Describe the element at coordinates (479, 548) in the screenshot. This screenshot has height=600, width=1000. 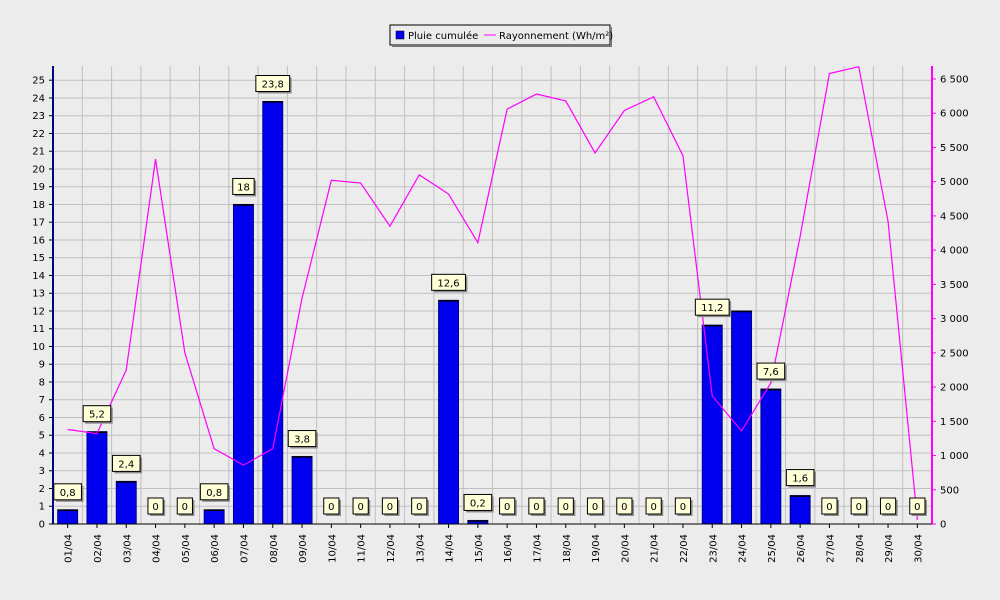
I see `x-axis-tick-label: 15/04` at that location.